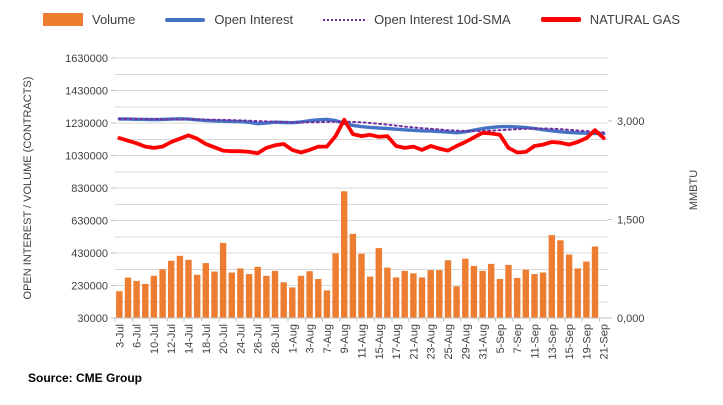 This screenshot has height=405, width=723. Describe the element at coordinates (694, 190) in the screenshot. I see `right-axis-title: MMBTU` at that location.